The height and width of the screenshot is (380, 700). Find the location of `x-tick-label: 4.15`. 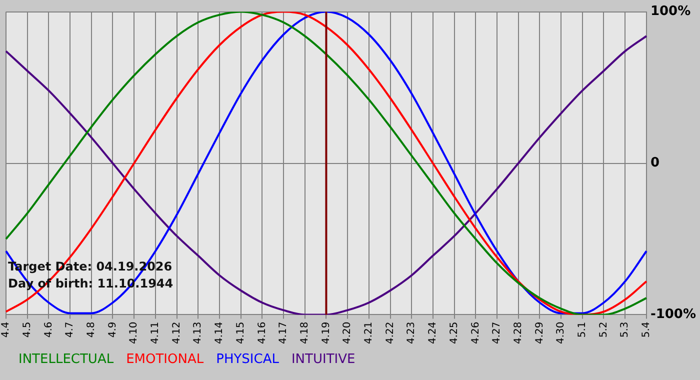

x-tick-label: 4.15 is located at coordinates (240, 333).